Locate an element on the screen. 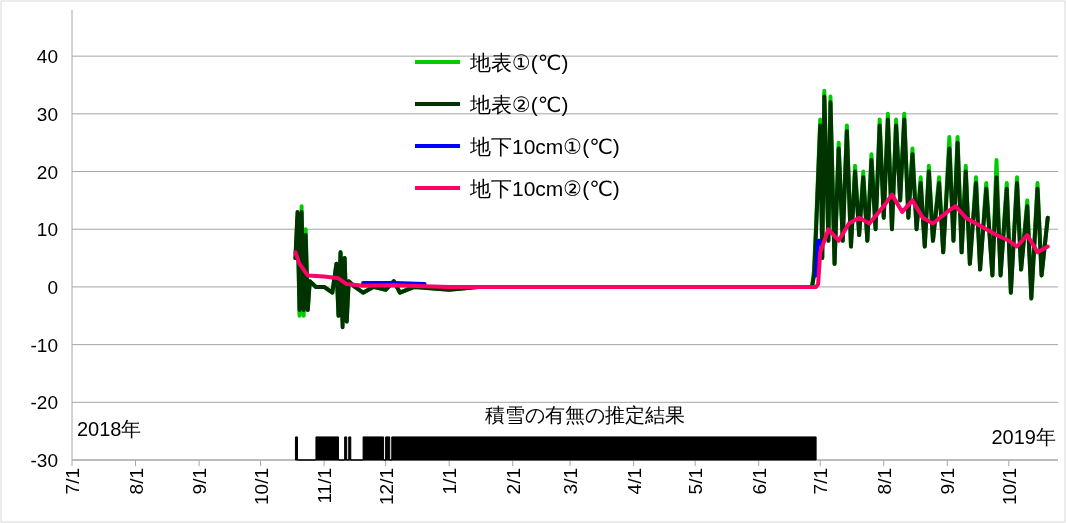 The height and width of the screenshot is (523, 1066). x-tick-label: 12/1 is located at coordinates (386, 486).